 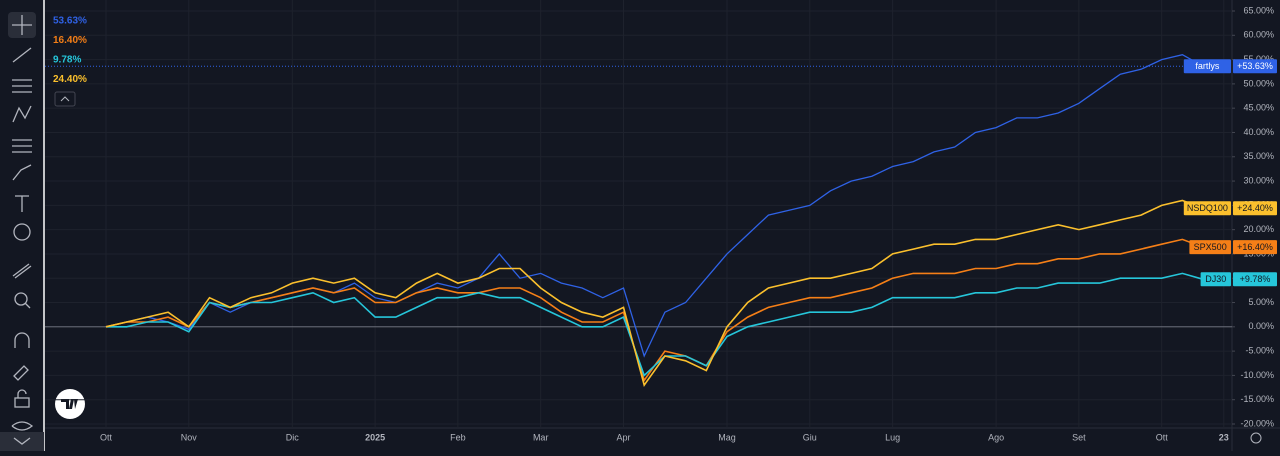 I want to click on y-tick-label: -15.00%, so click(x=1257, y=399).